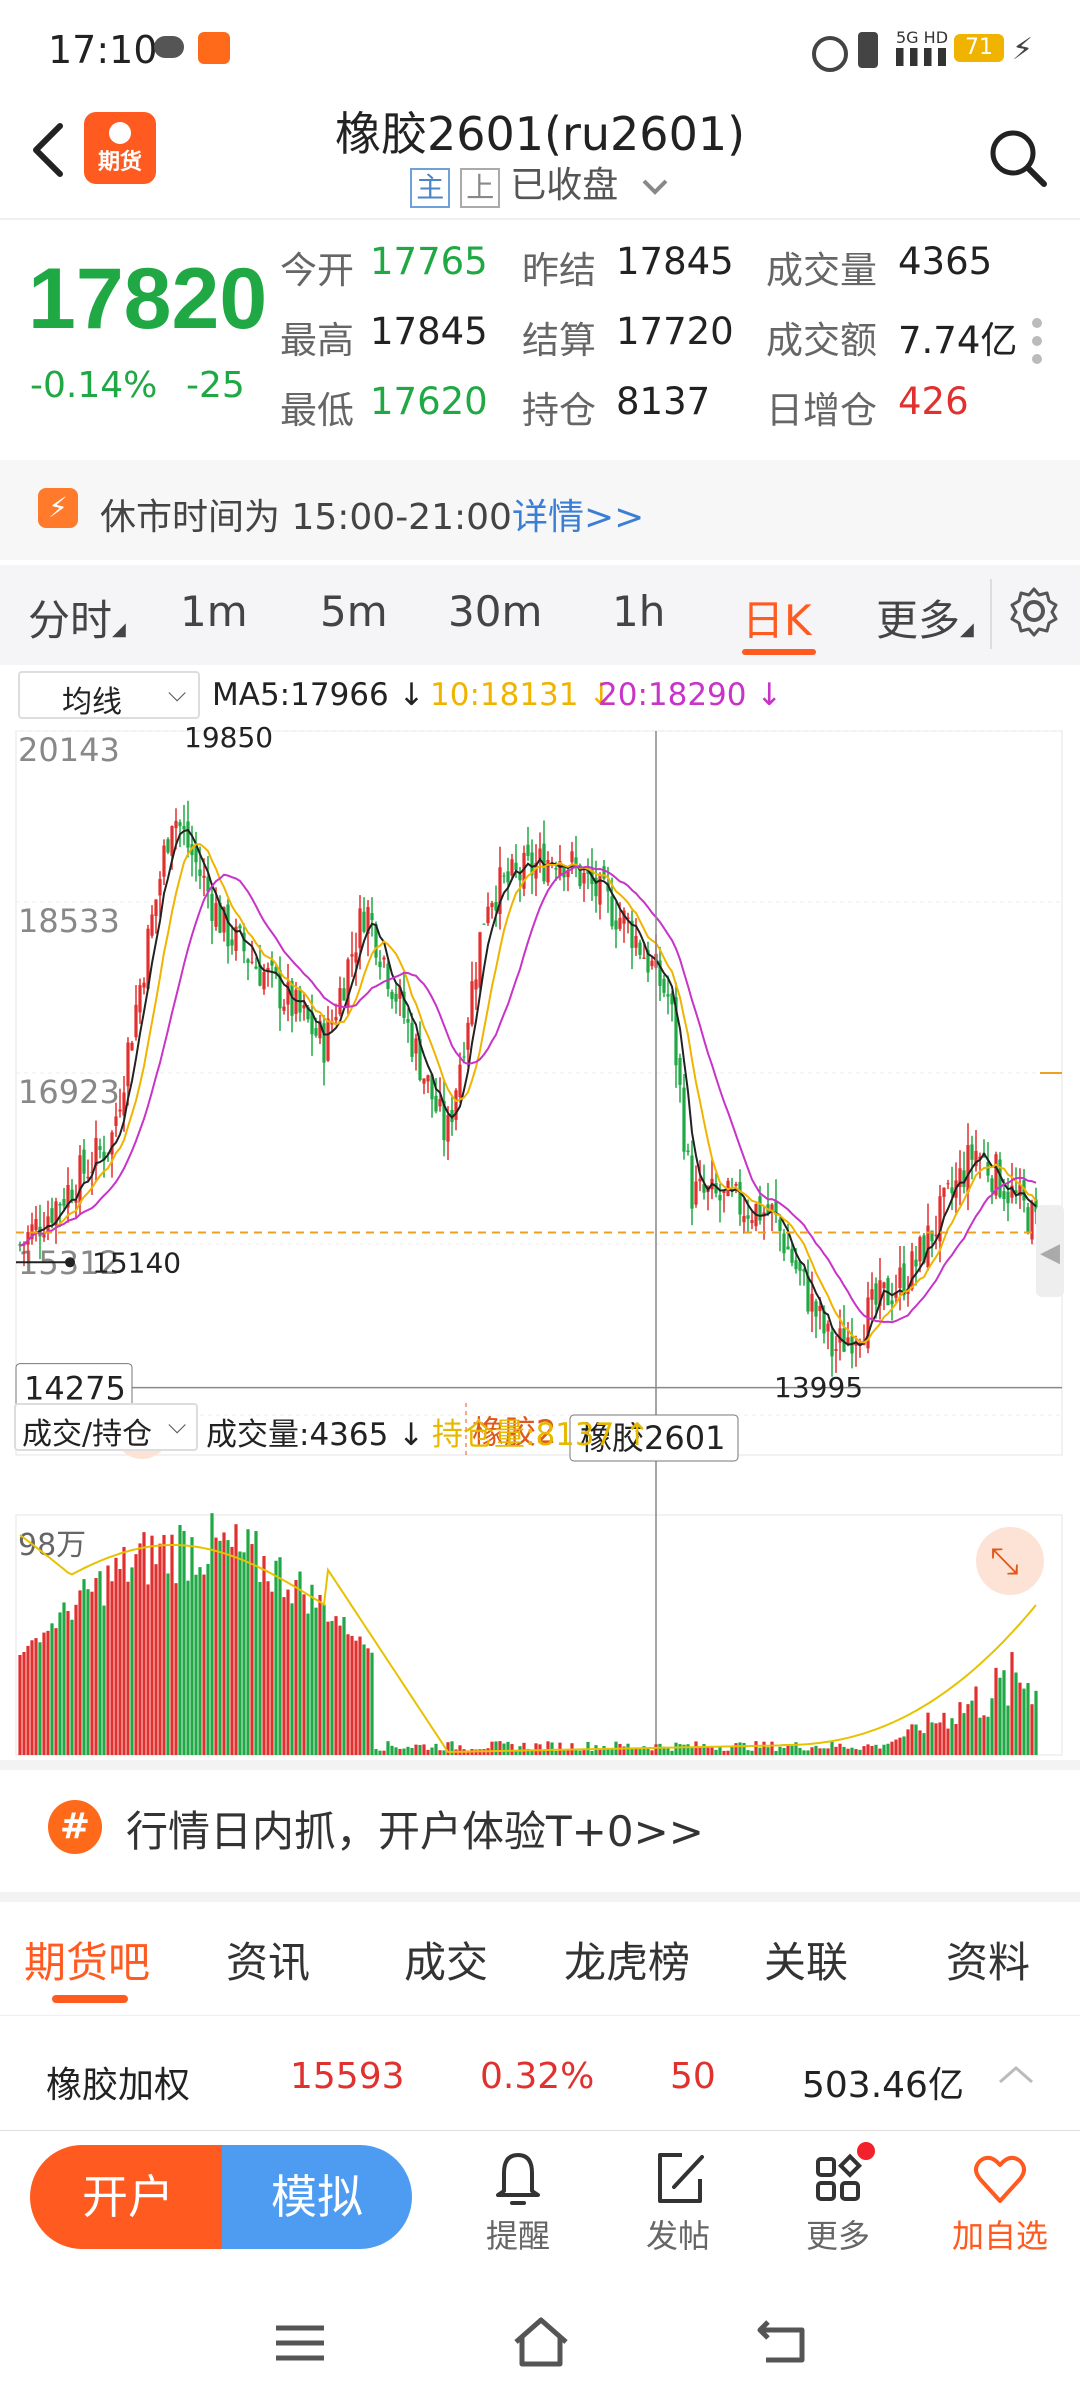 The height and width of the screenshot is (2400, 1080). What do you see at coordinates (1018, 158) in the screenshot?
I see `search-icon` at bounding box center [1018, 158].